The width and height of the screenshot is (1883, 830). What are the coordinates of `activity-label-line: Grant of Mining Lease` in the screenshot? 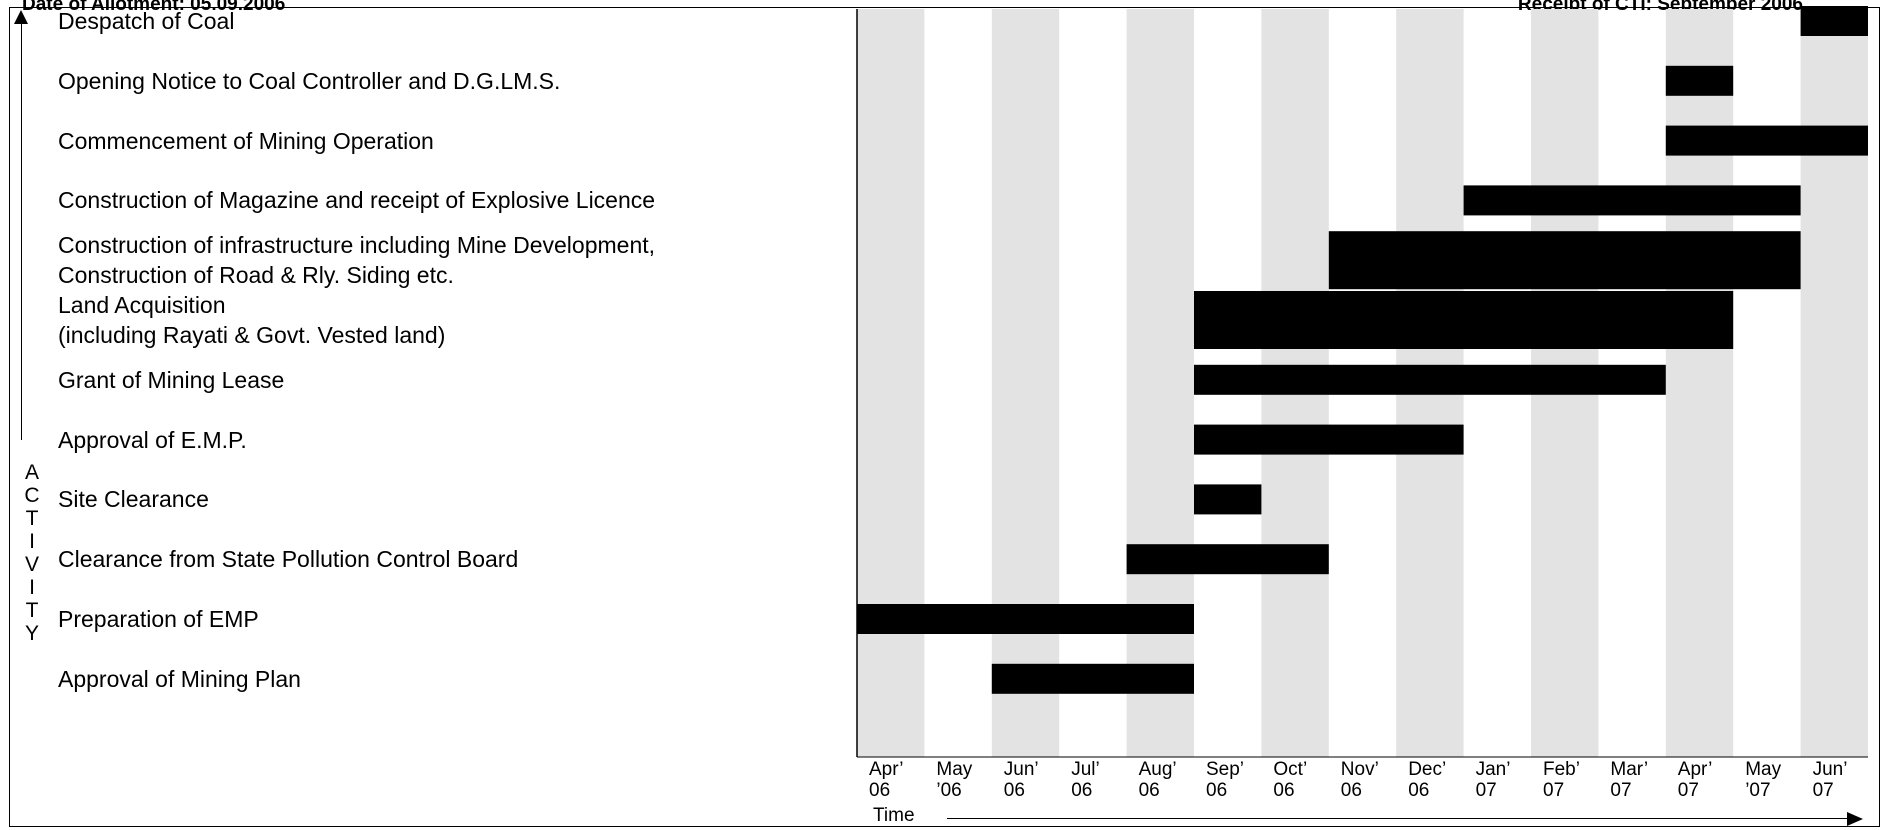 It's located at (171, 379).